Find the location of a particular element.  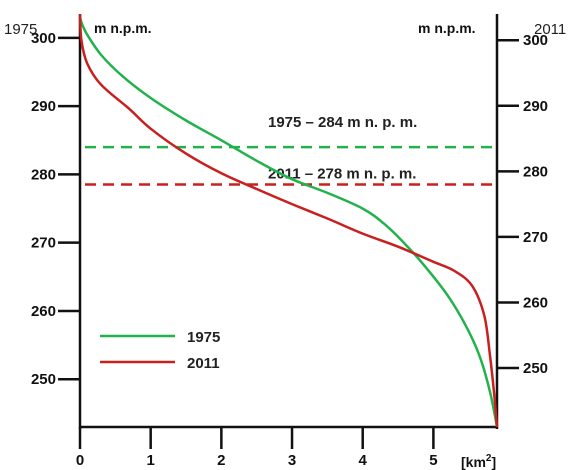

x-tick-label-3: 3 is located at coordinates (292, 460).